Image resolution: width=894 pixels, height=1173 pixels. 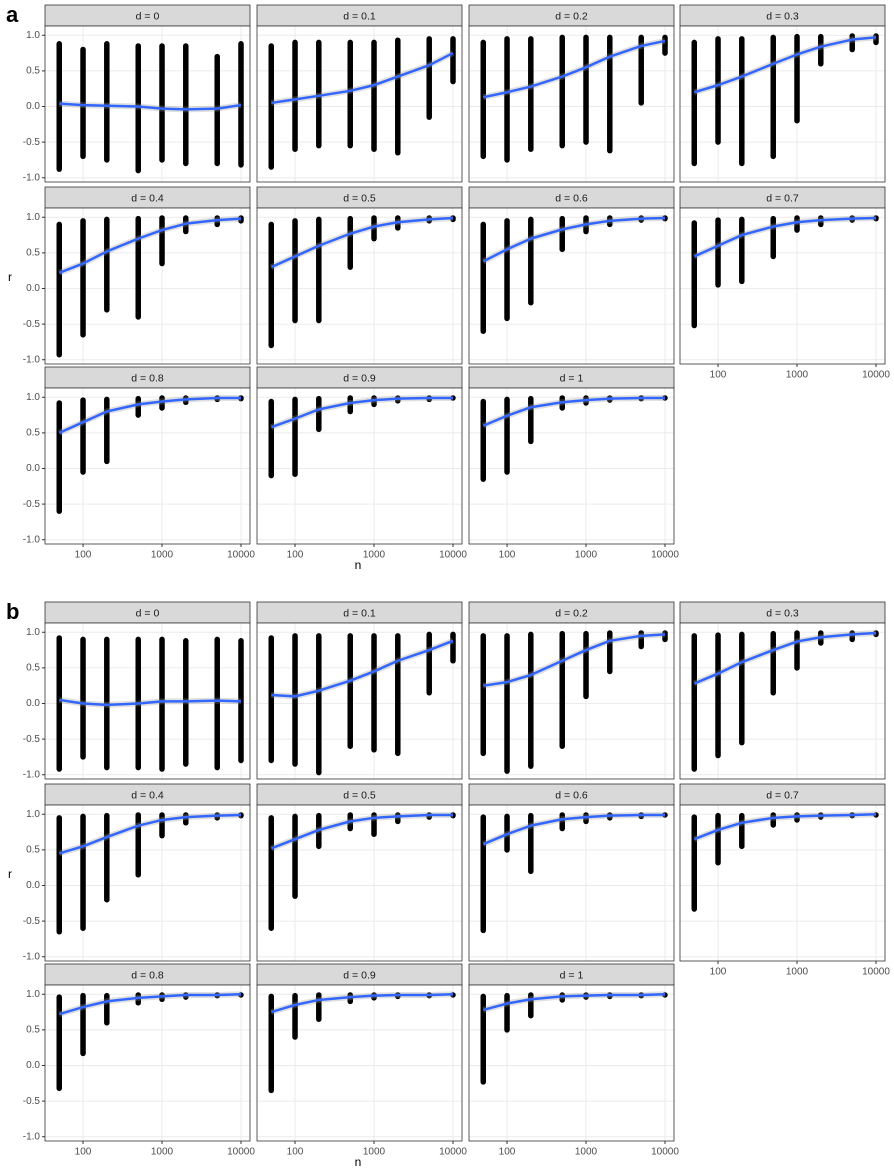 I want to click on strip-label: d = 0.2, so click(x=571, y=613).